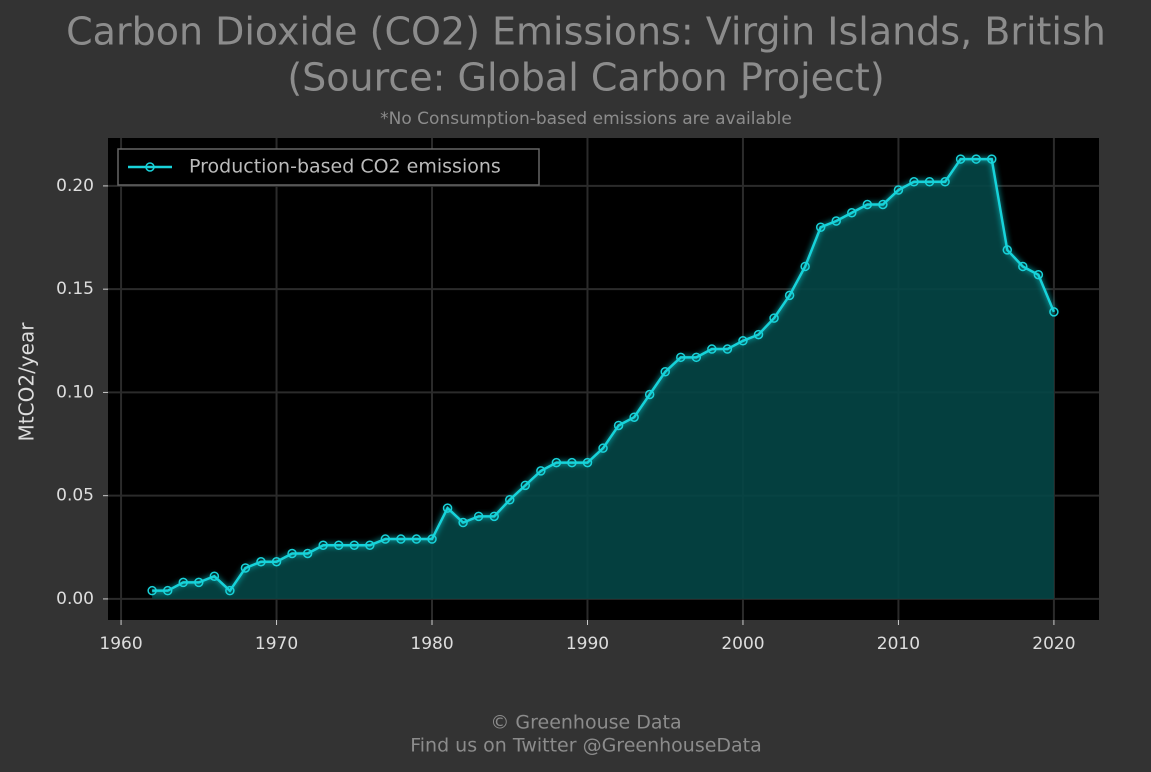 The width and height of the screenshot is (1151, 772). Describe the element at coordinates (585, 723) in the screenshot. I see `footer: © Greenhouse Data` at that location.